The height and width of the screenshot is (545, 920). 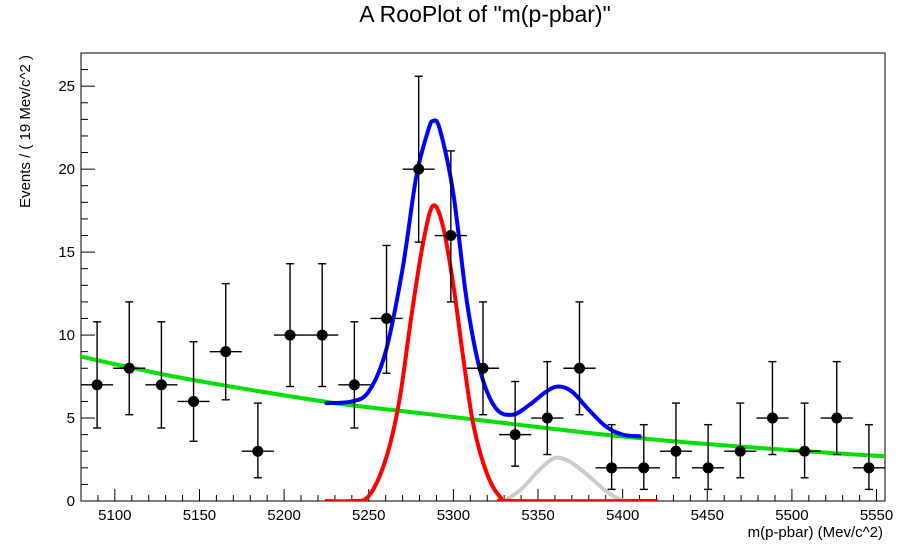 I want to click on y-axis-label: Events / ( 19 Mev/c^2 ), so click(x=25, y=131).